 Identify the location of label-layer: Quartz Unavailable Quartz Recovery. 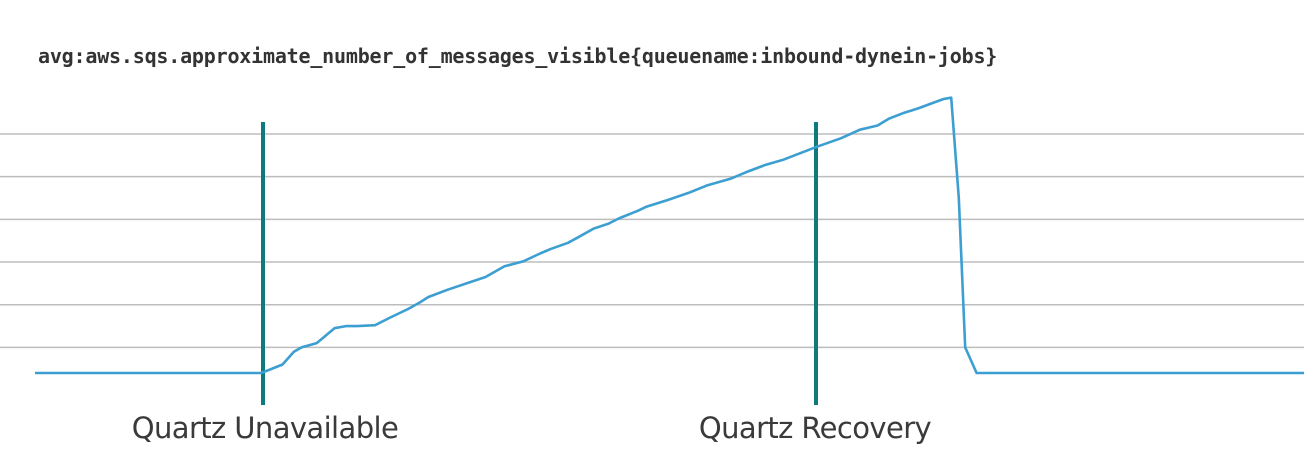
(532, 428).